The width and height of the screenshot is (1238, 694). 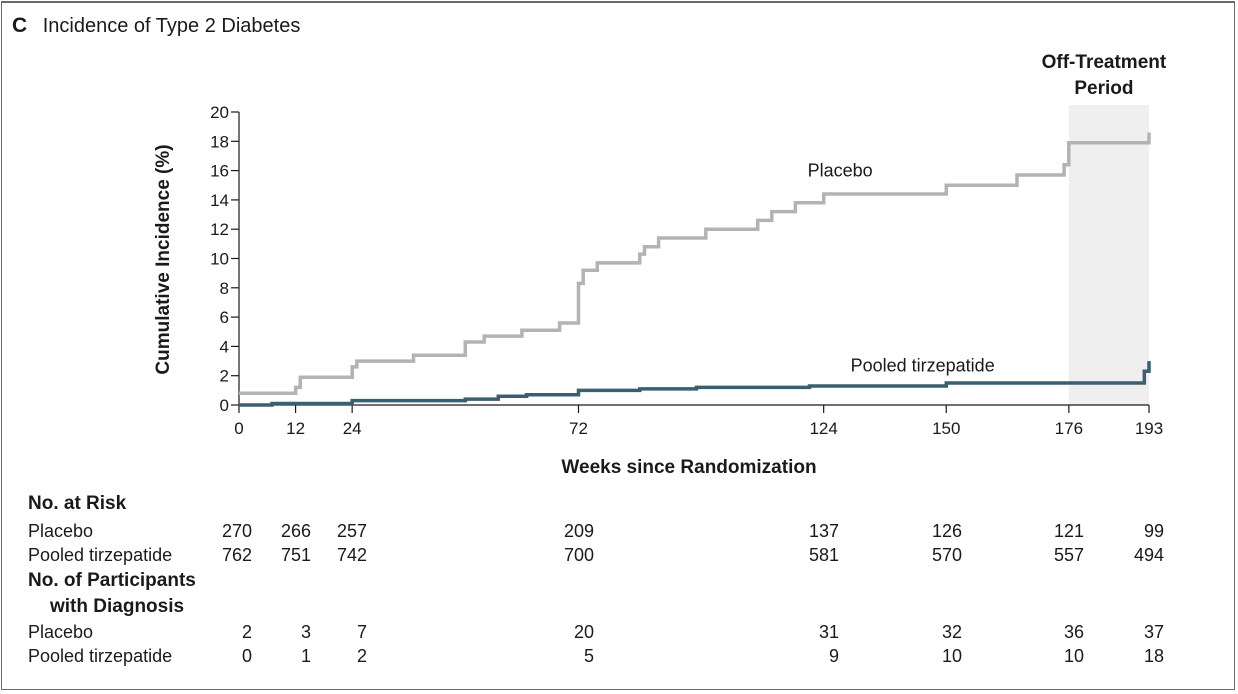 What do you see at coordinates (583, 632) in the screenshot?
I see `table-cell: 20` at bounding box center [583, 632].